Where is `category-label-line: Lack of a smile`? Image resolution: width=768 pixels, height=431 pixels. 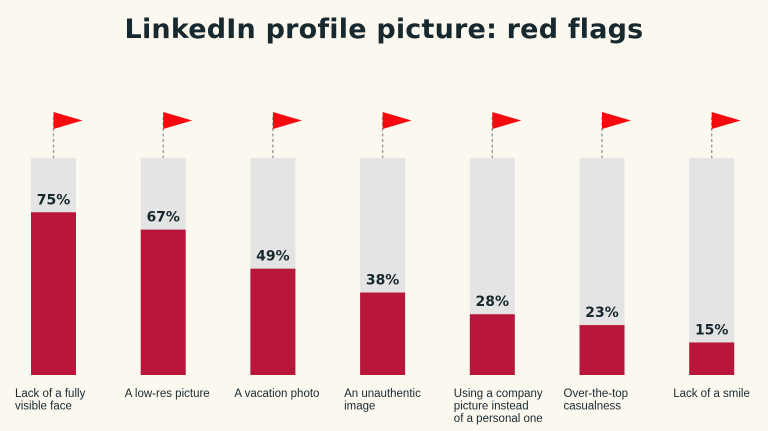 category-label-line: Lack of a smile is located at coordinates (711, 394).